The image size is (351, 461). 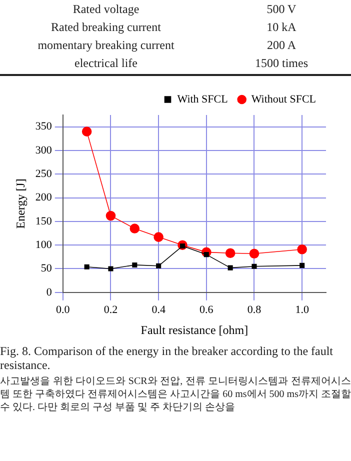 I want to click on x-tick-label: 0.6, so click(x=207, y=310).